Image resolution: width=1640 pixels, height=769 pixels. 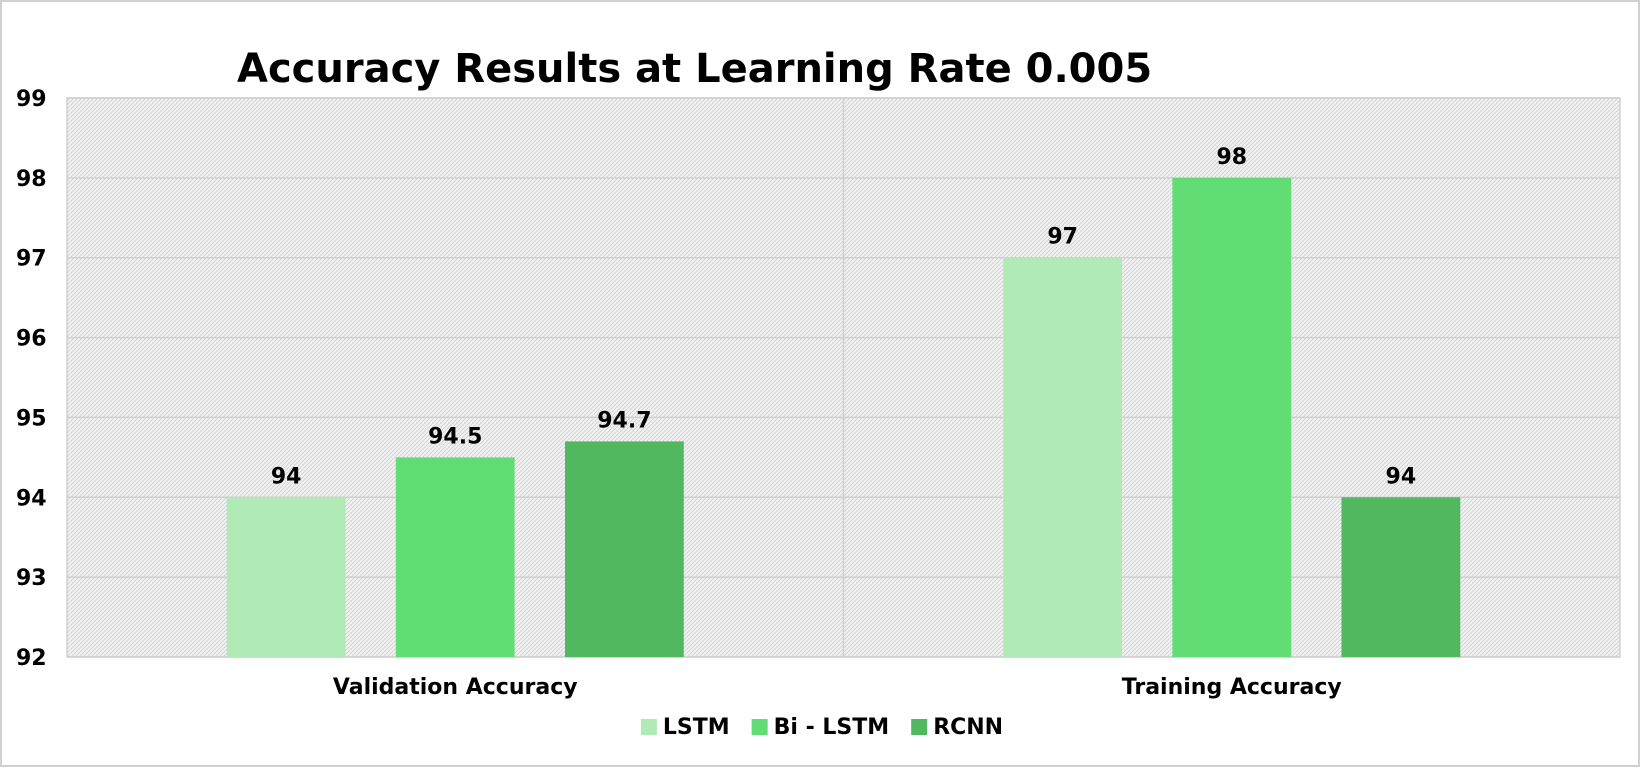 I want to click on y-tick-label: 96, so click(x=31, y=339).